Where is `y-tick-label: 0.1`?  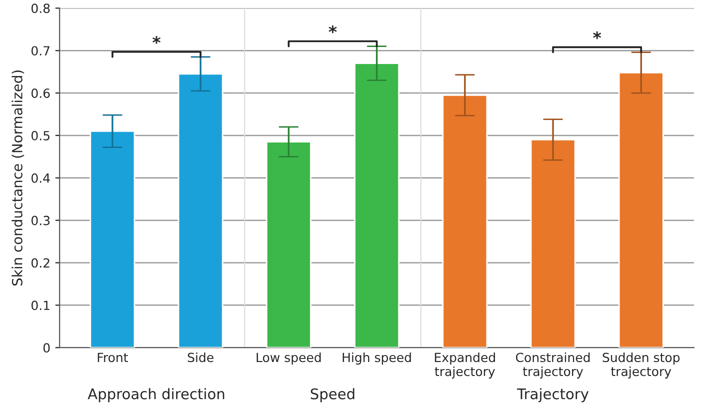 y-tick-label: 0.1 is located at coordinates (41, 305).